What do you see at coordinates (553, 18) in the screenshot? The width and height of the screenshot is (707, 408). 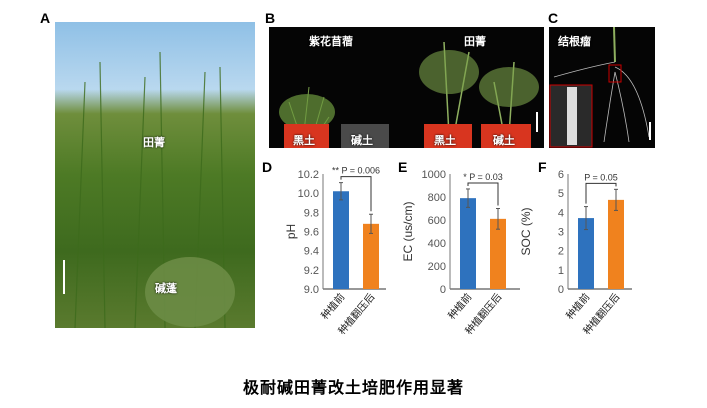 I see `panel-label-c: C` at bounding box center [553, 18].